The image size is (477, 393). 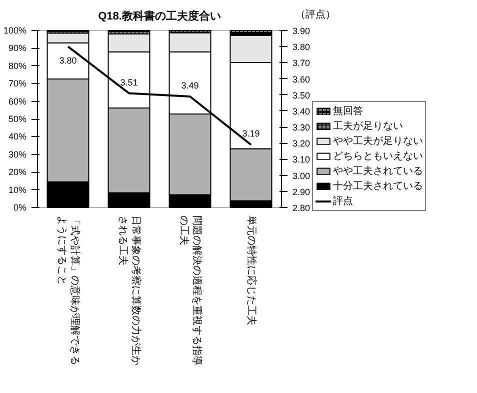 I want to click on y-tick-label: 80%, so click(x=17, y=65).